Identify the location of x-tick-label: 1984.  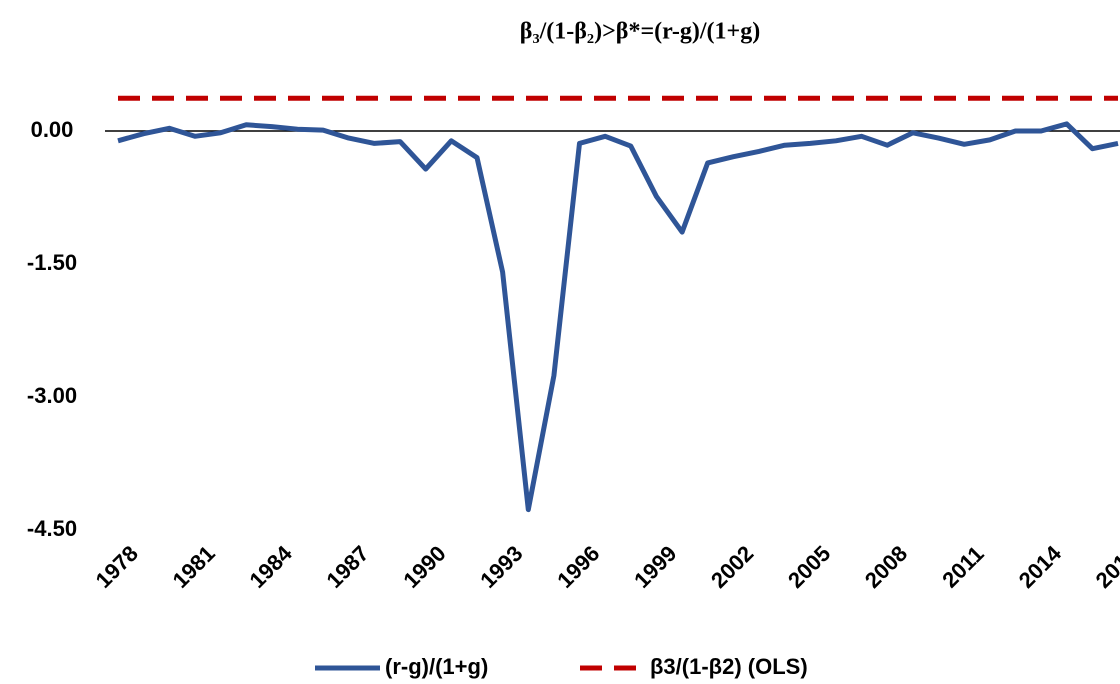
(271, 566).